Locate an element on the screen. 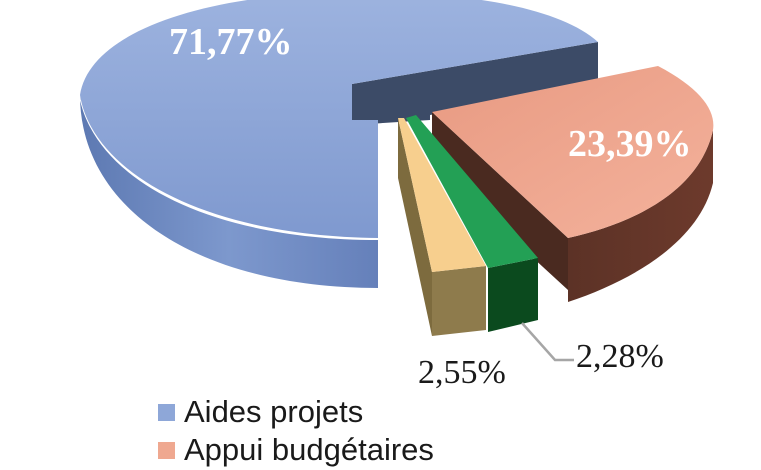 This screenshot has height=470, width=761. legend-swatch-salmon is located at coordinates (166, 450).